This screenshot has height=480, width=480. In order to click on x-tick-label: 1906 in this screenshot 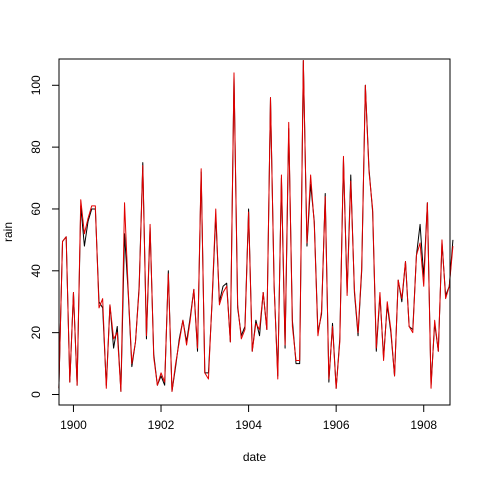, I will do `click(336, 425)`.